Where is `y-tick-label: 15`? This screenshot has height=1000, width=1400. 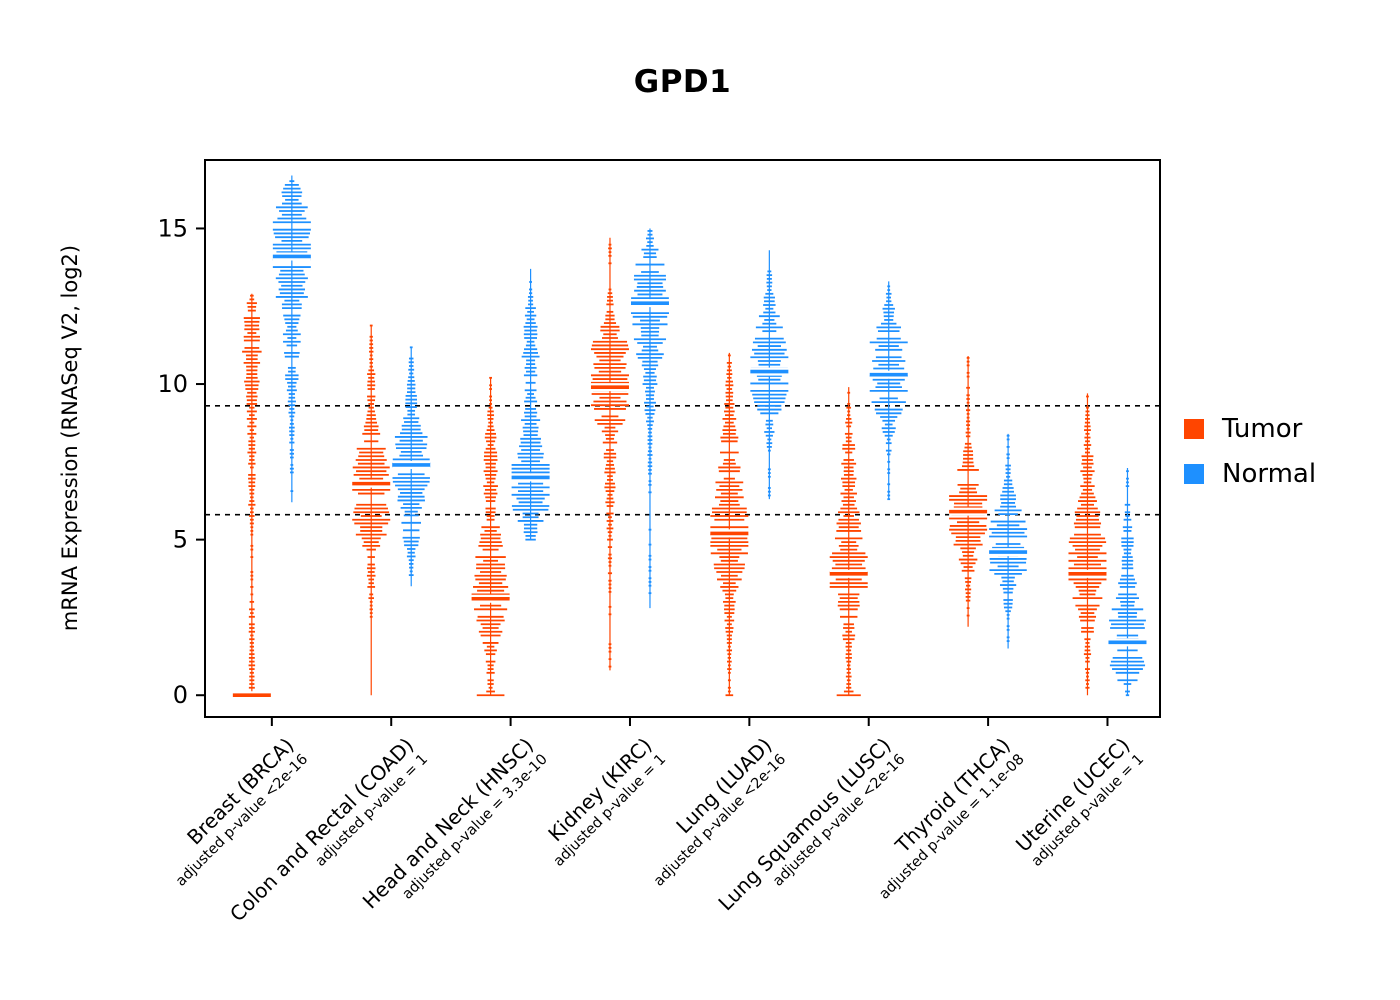 y-tick-label: 15 is located at coordinates (172, 228).